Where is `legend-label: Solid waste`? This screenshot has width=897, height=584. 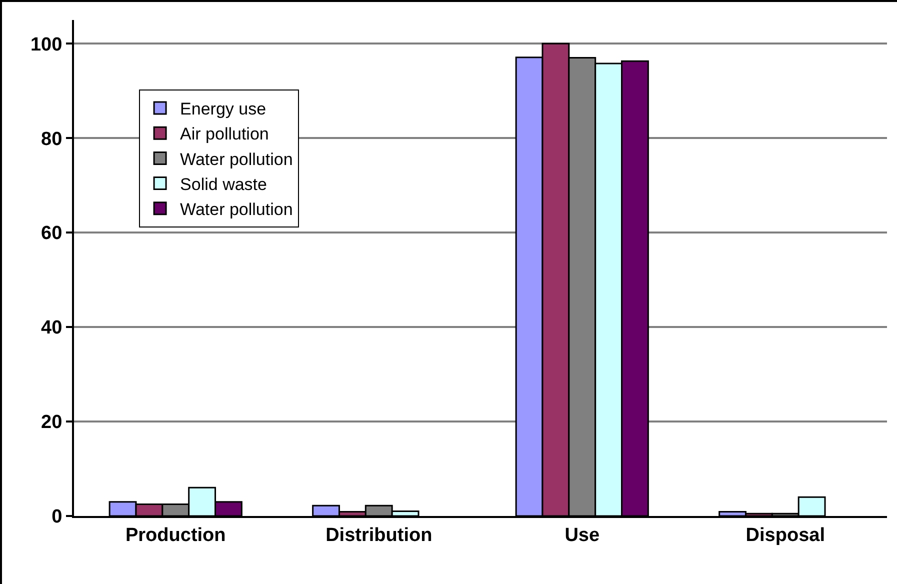
legend-label: Solid waste is located at coordinates (223, 184).